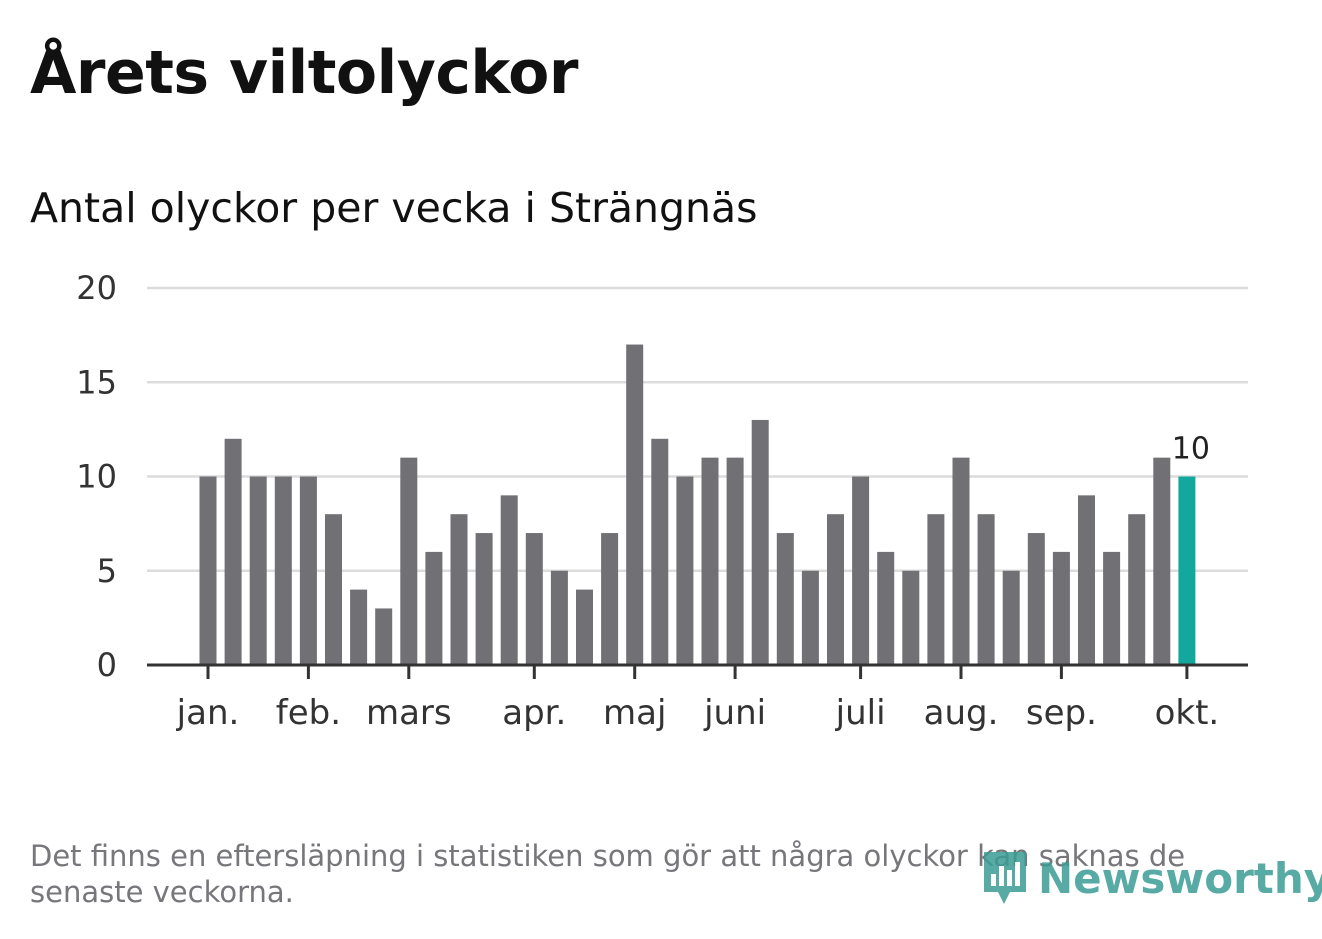  Describe the element at coordinates (107, 571) in the screenshot. I see `y-tick-label: 5` at that location.